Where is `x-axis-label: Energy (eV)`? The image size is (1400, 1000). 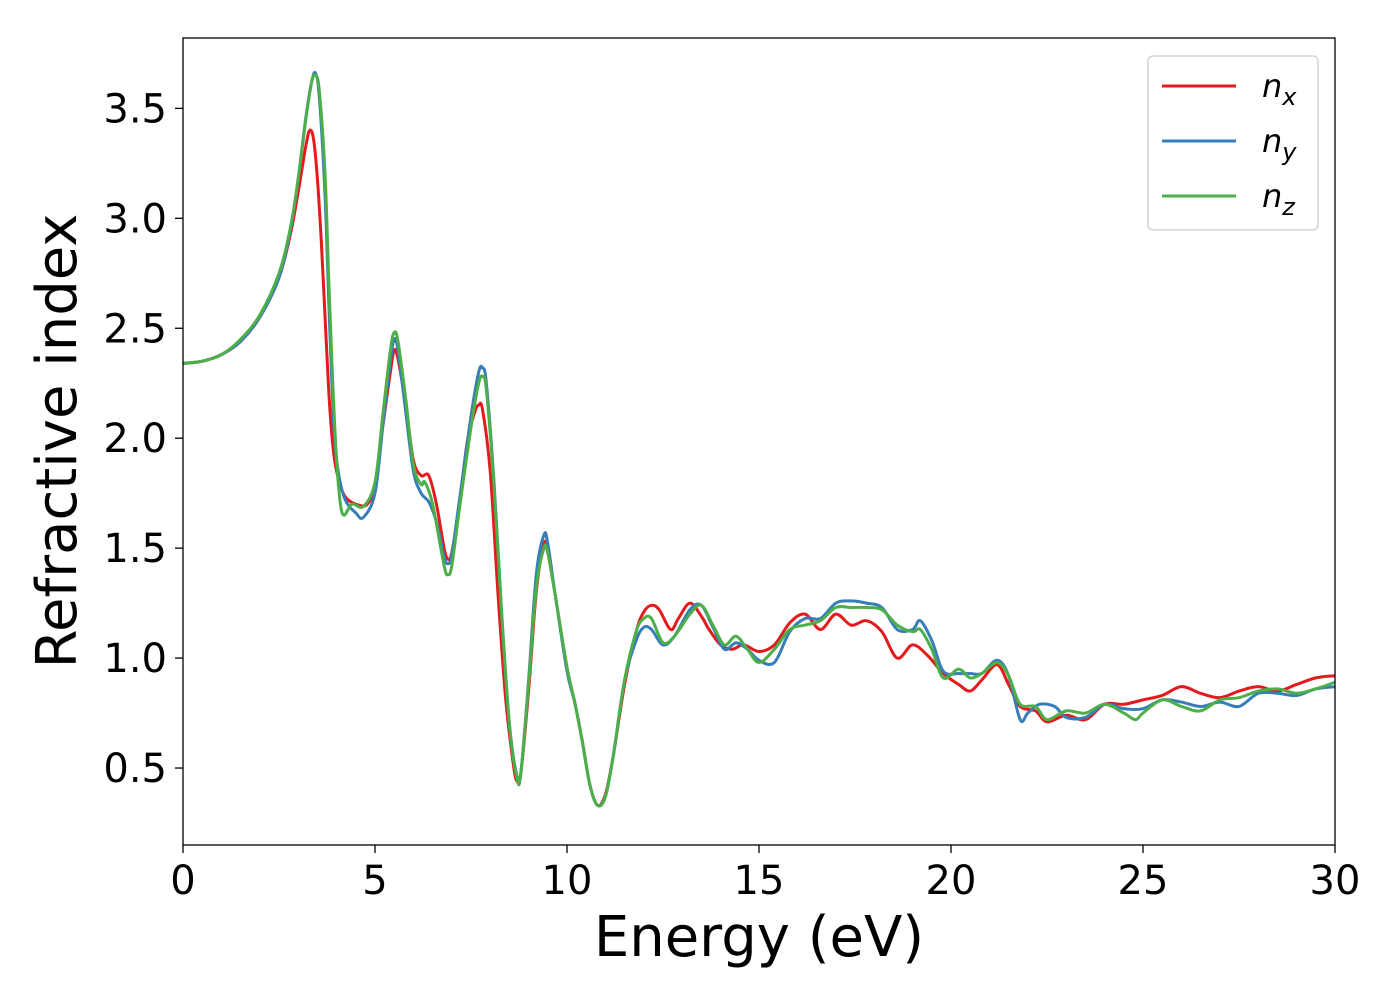 x-axis-label: Energy (eV) is located at coordinates (759, 937).